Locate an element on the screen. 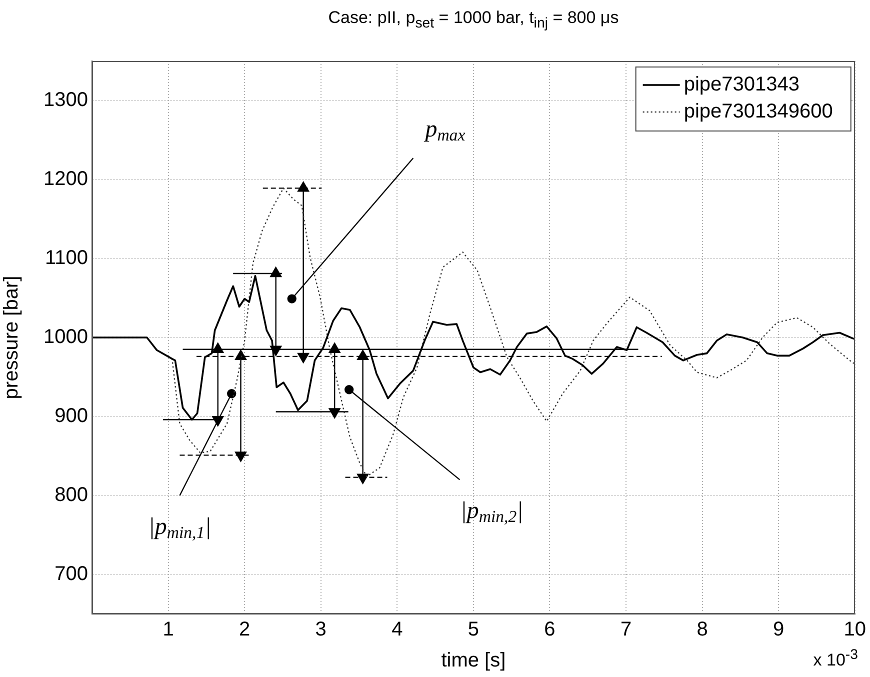  y-tick-label: 1000 is located at coordinates (66, 337).